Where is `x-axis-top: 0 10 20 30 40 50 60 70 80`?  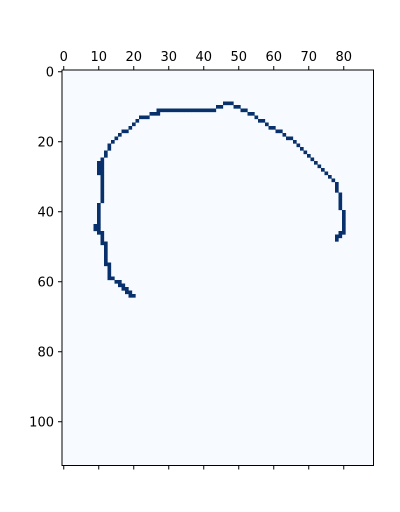 x-axis-top: 0 10 20 30 40 50 60 70 80 is located at coordinates (206, 60).